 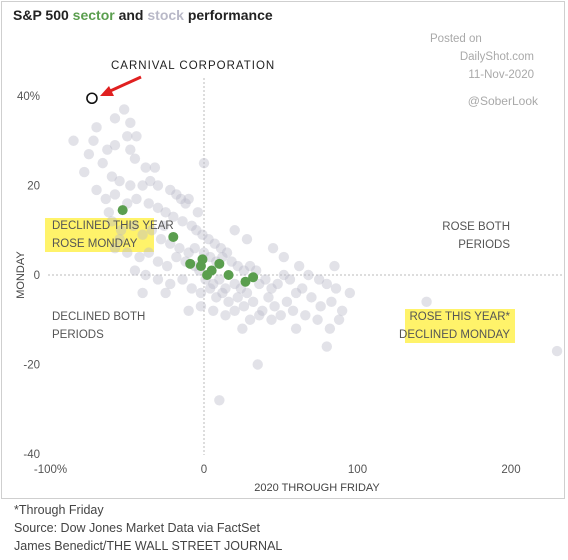 What do you see at coordinates (357, 470) in the screenshot?
I see `x-tick-label: 100` at bounding box center [357, 470].